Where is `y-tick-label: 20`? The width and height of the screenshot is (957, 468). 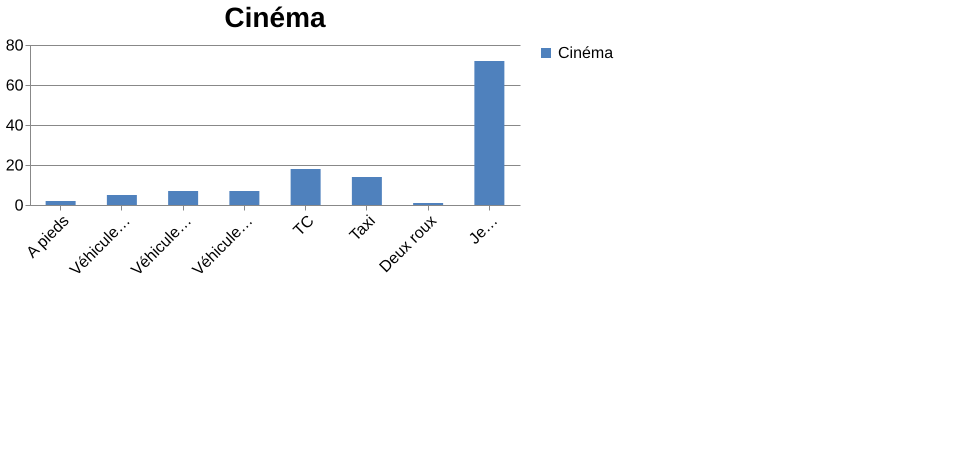
y-tick-label: 20 is located at coordinates (15, 166).